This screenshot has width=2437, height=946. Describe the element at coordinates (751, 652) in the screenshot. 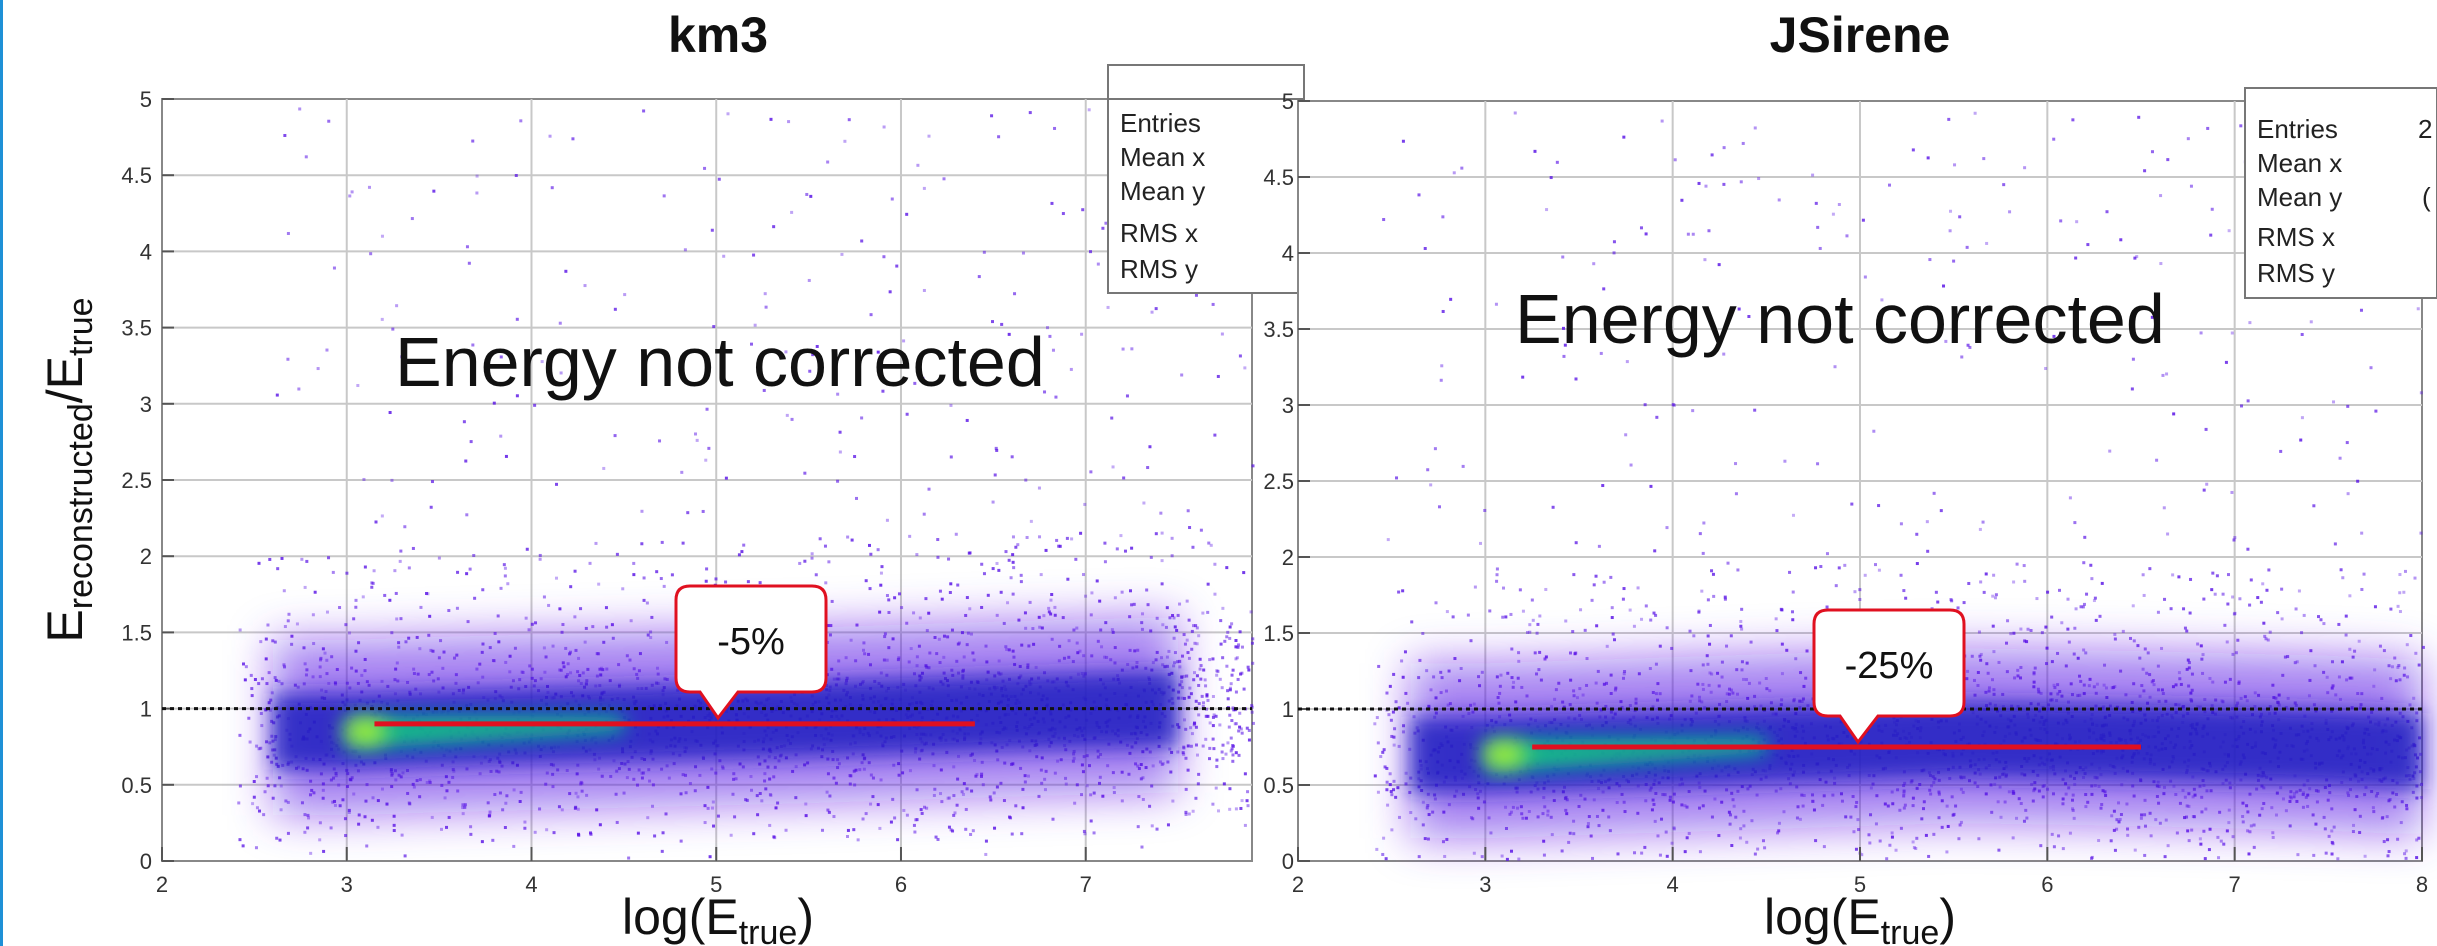

I see `callout-bubble` at that location.